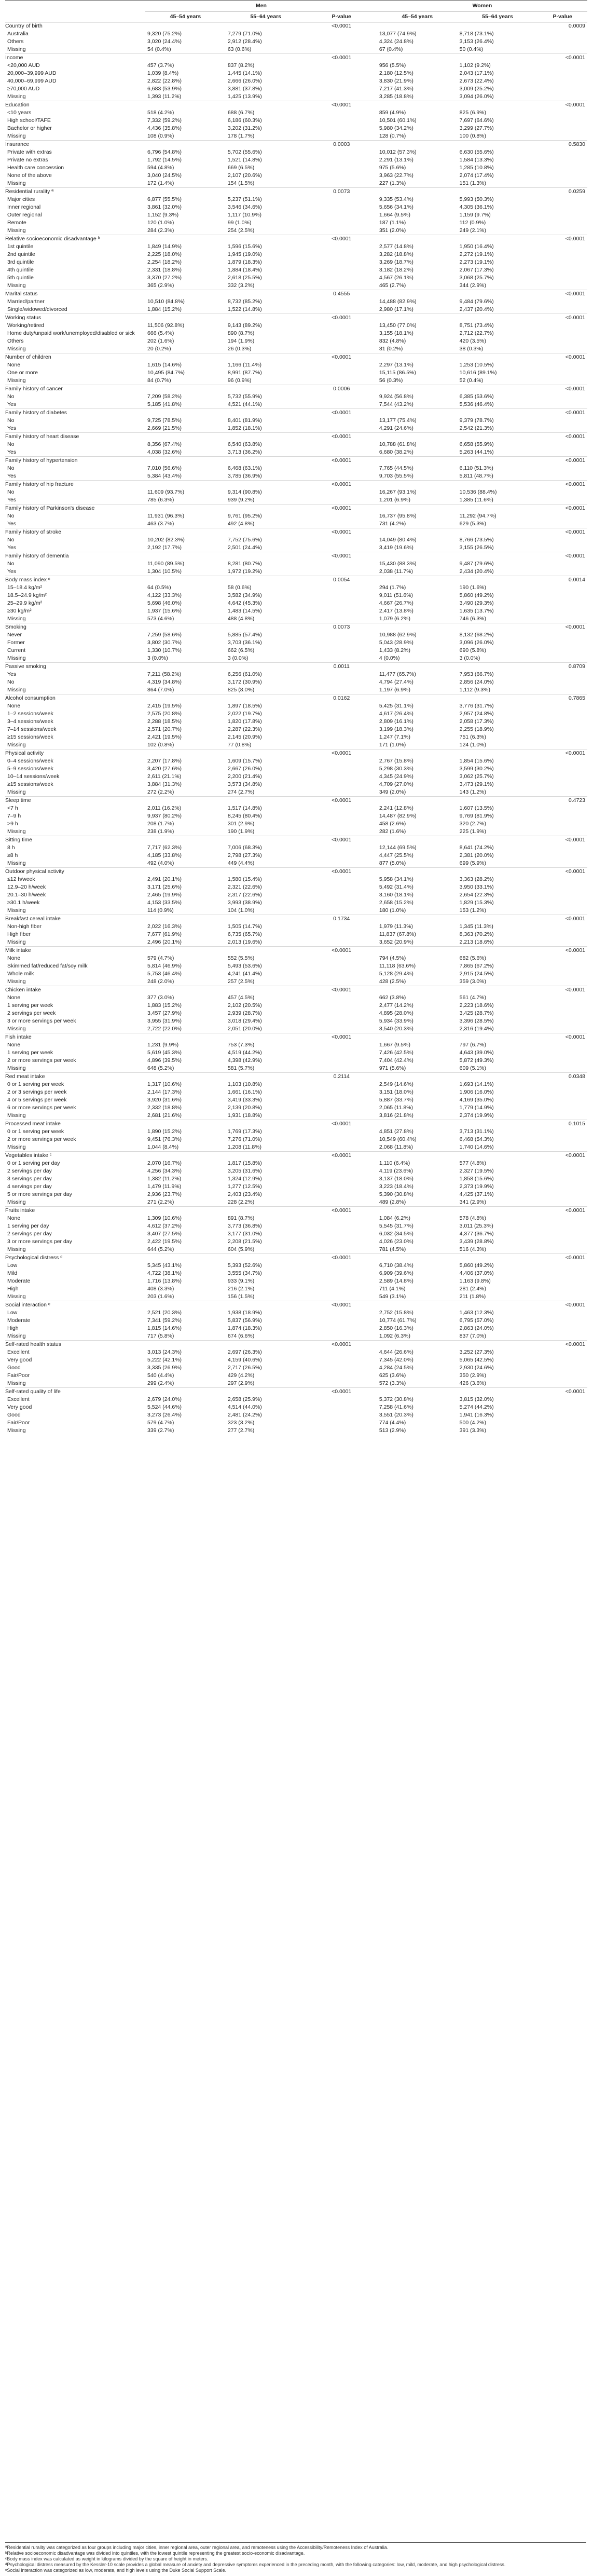  What do you see at coordinates (11, 682) in the screenshot?
I see `row-label: No` at bounding box center [11, 682].